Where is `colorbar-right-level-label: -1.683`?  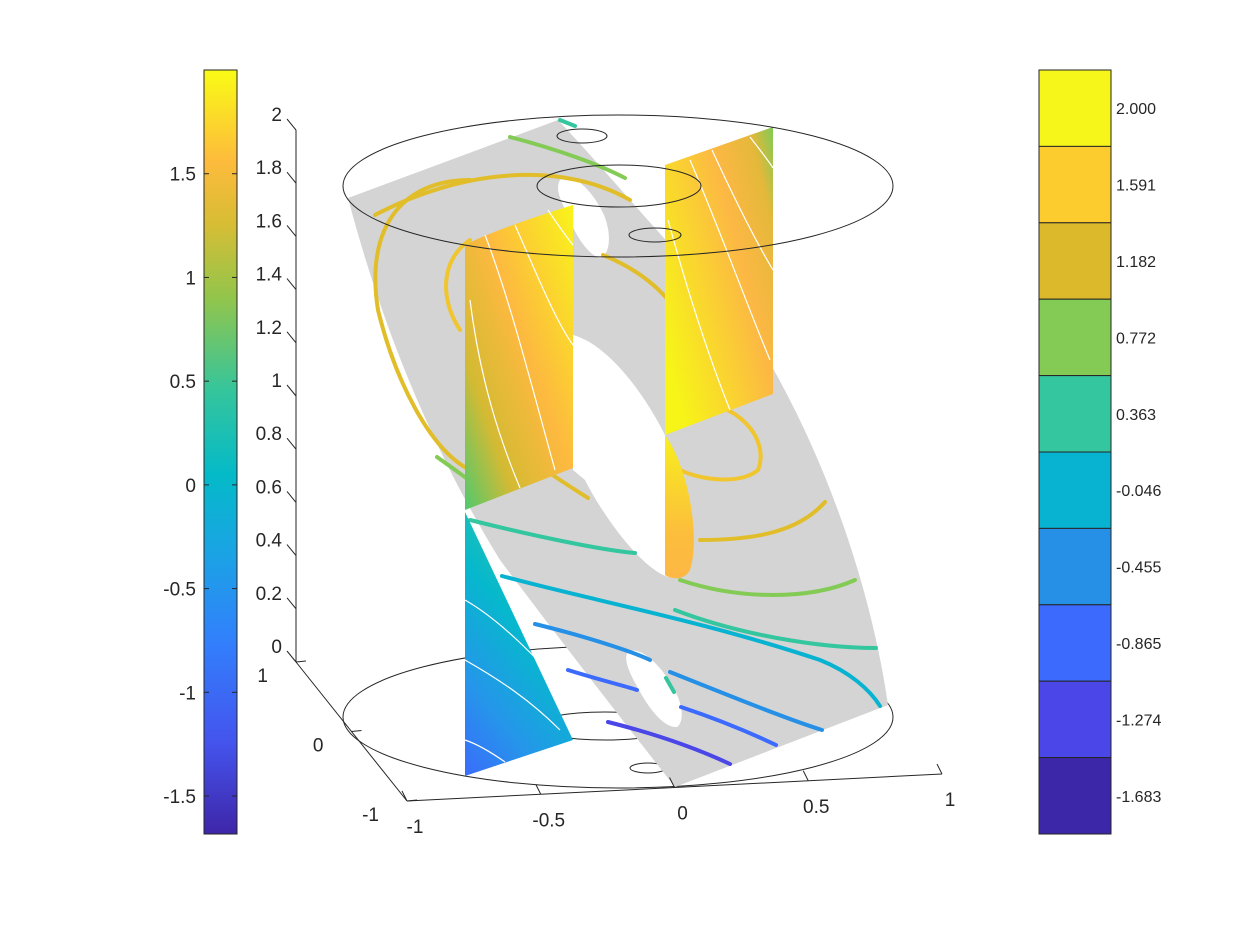
colorbar-right-level-label: -1.683 is located at coordinates (1138, 797).